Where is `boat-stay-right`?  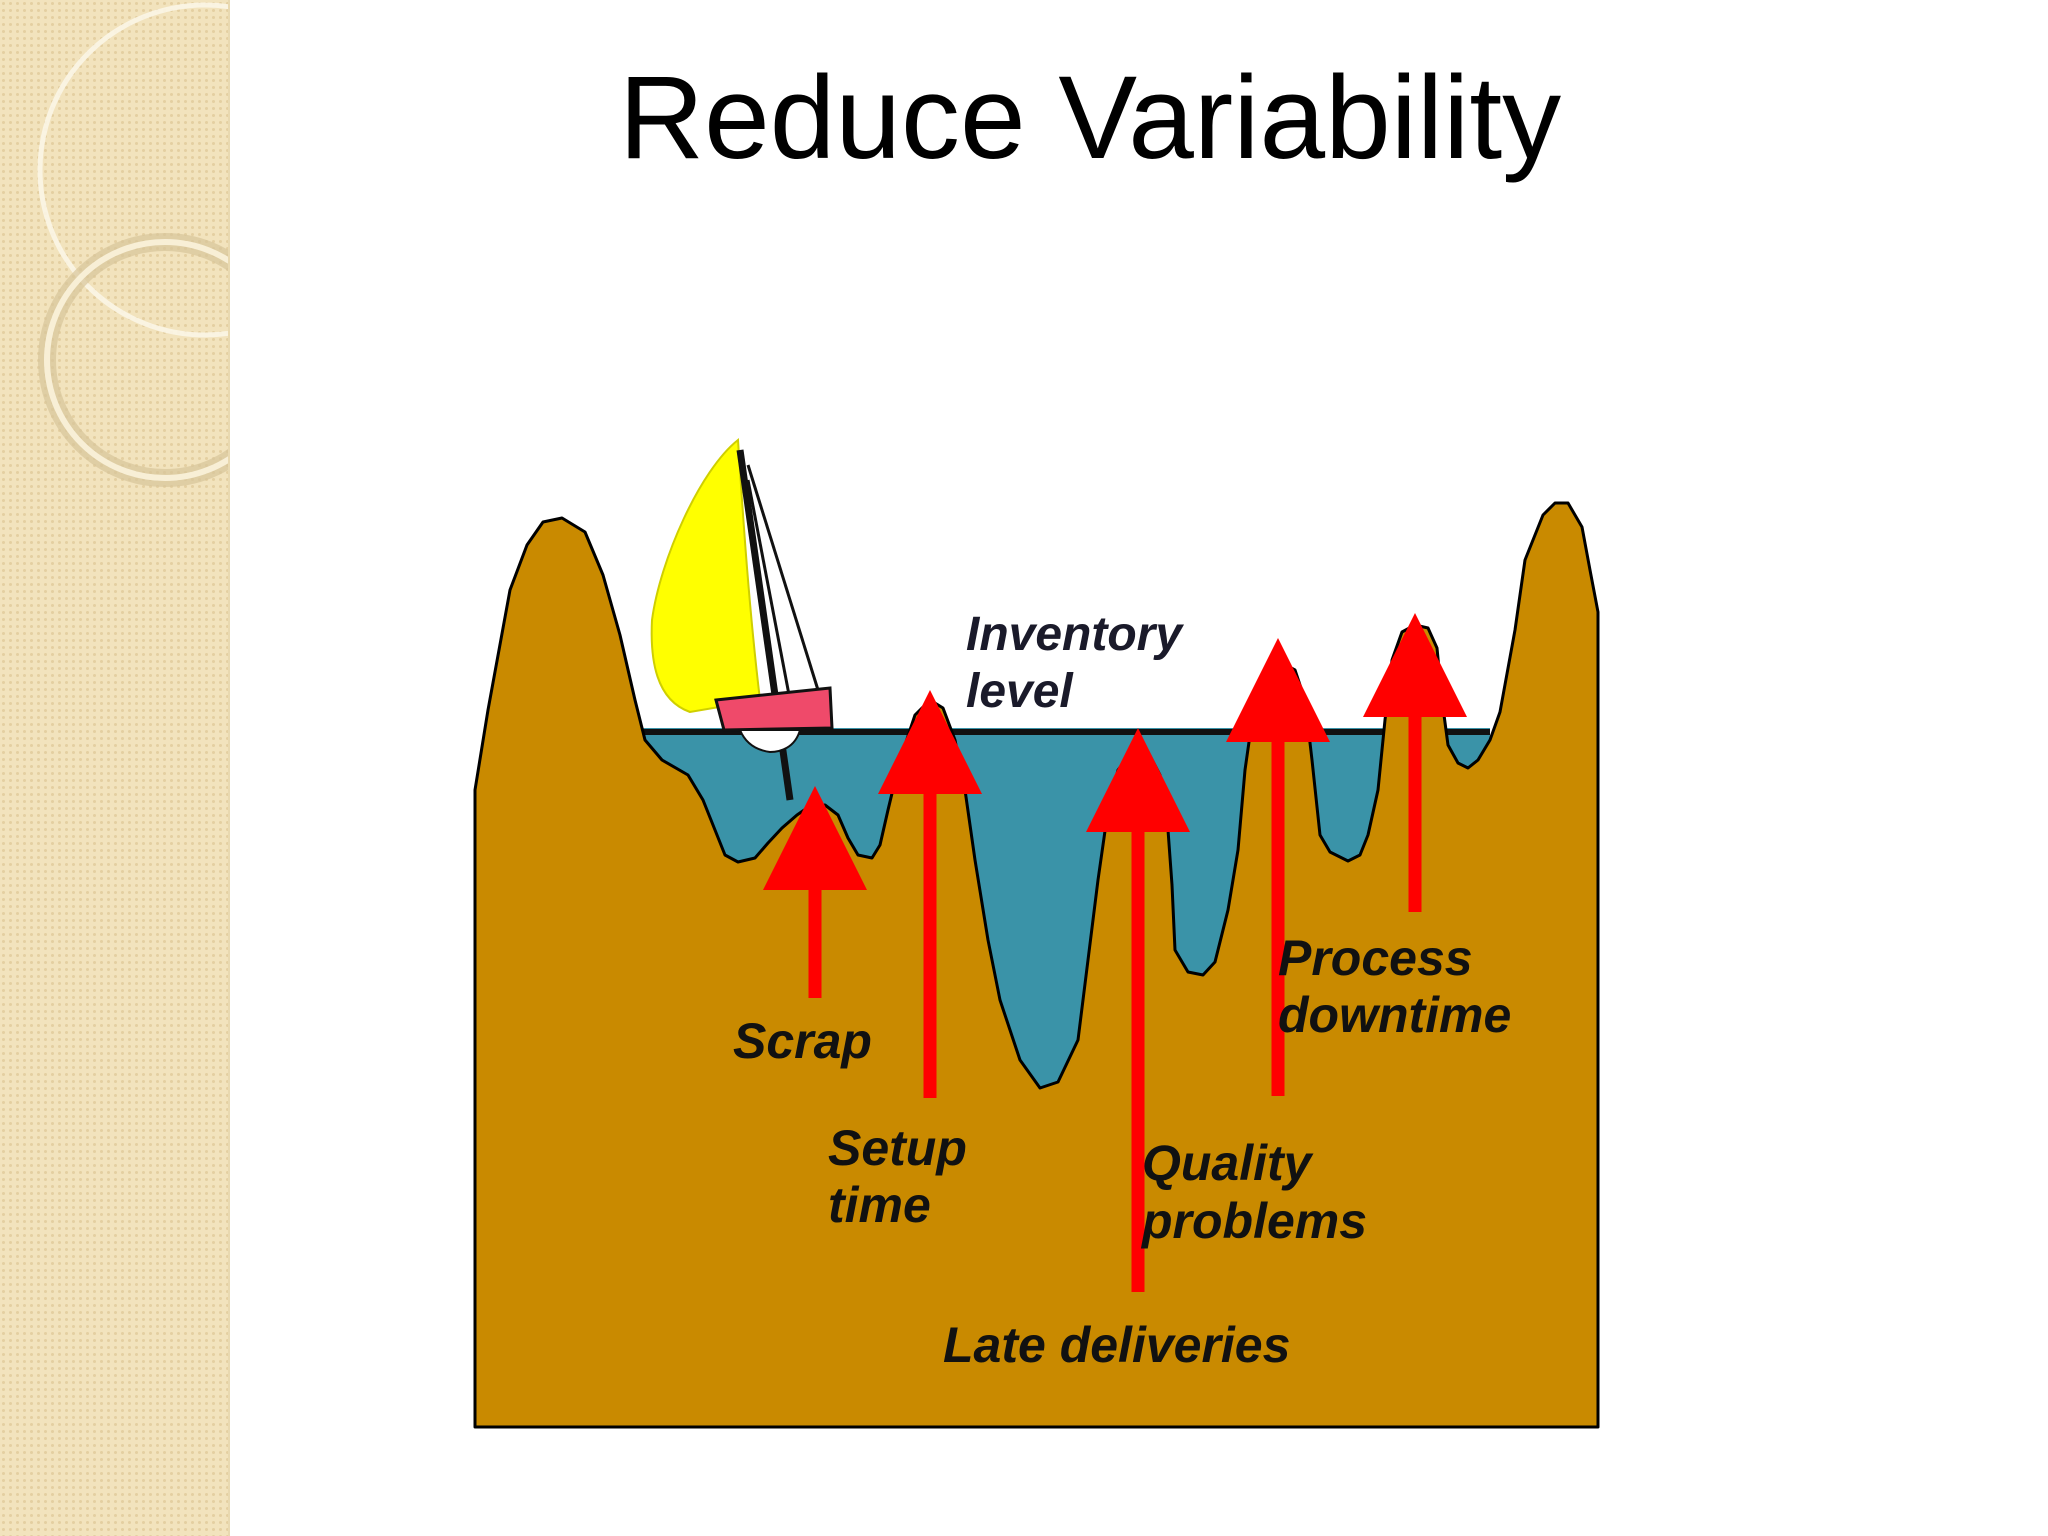 boat-stay-right is located at coordinates (783, 577).